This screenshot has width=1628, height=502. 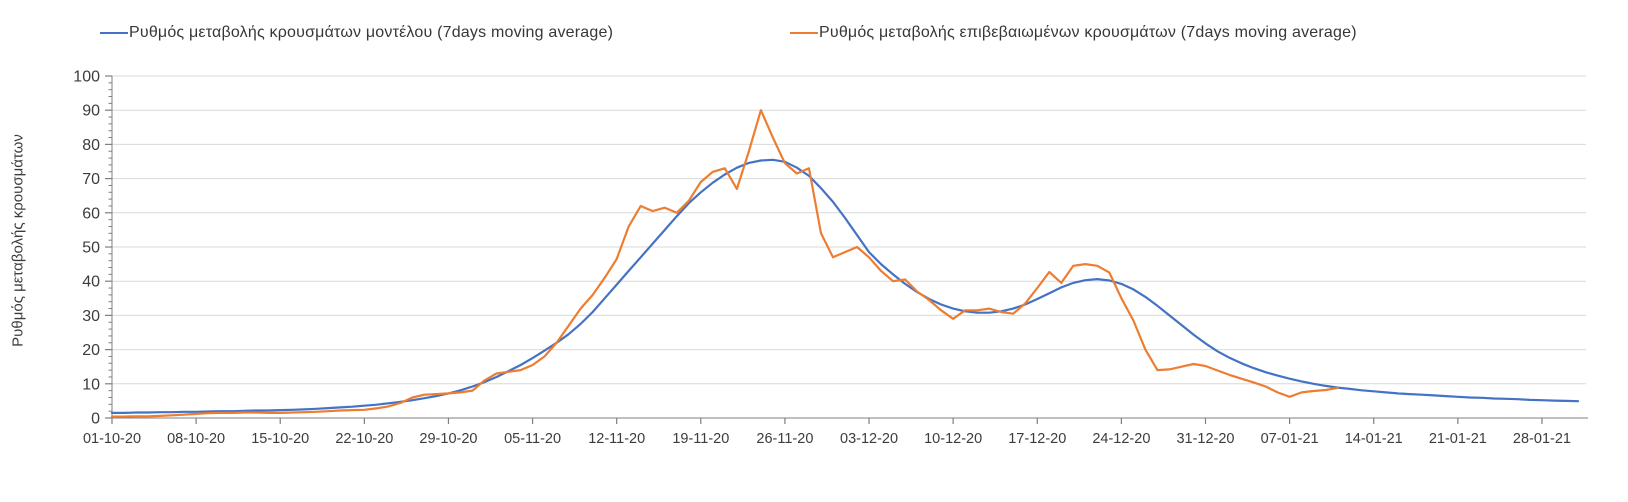 What do you see at coordinates (953, 439) in the screenshot?
I see `x-tick-label: 10-12-20` at bounding box center [953, 439].